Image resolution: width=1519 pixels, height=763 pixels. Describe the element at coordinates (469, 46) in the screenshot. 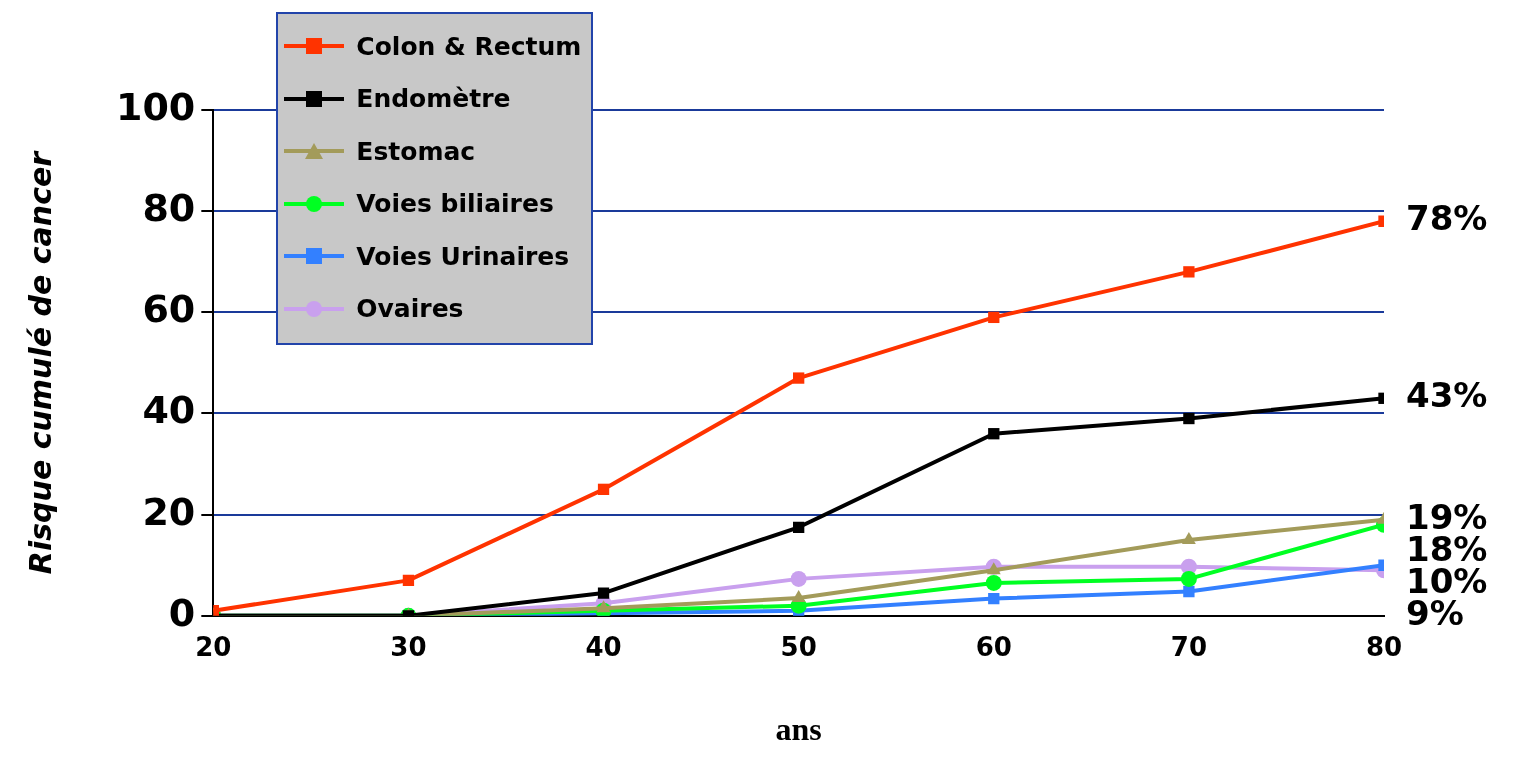

I see `legend-label: Colon & Rectum` at that location.